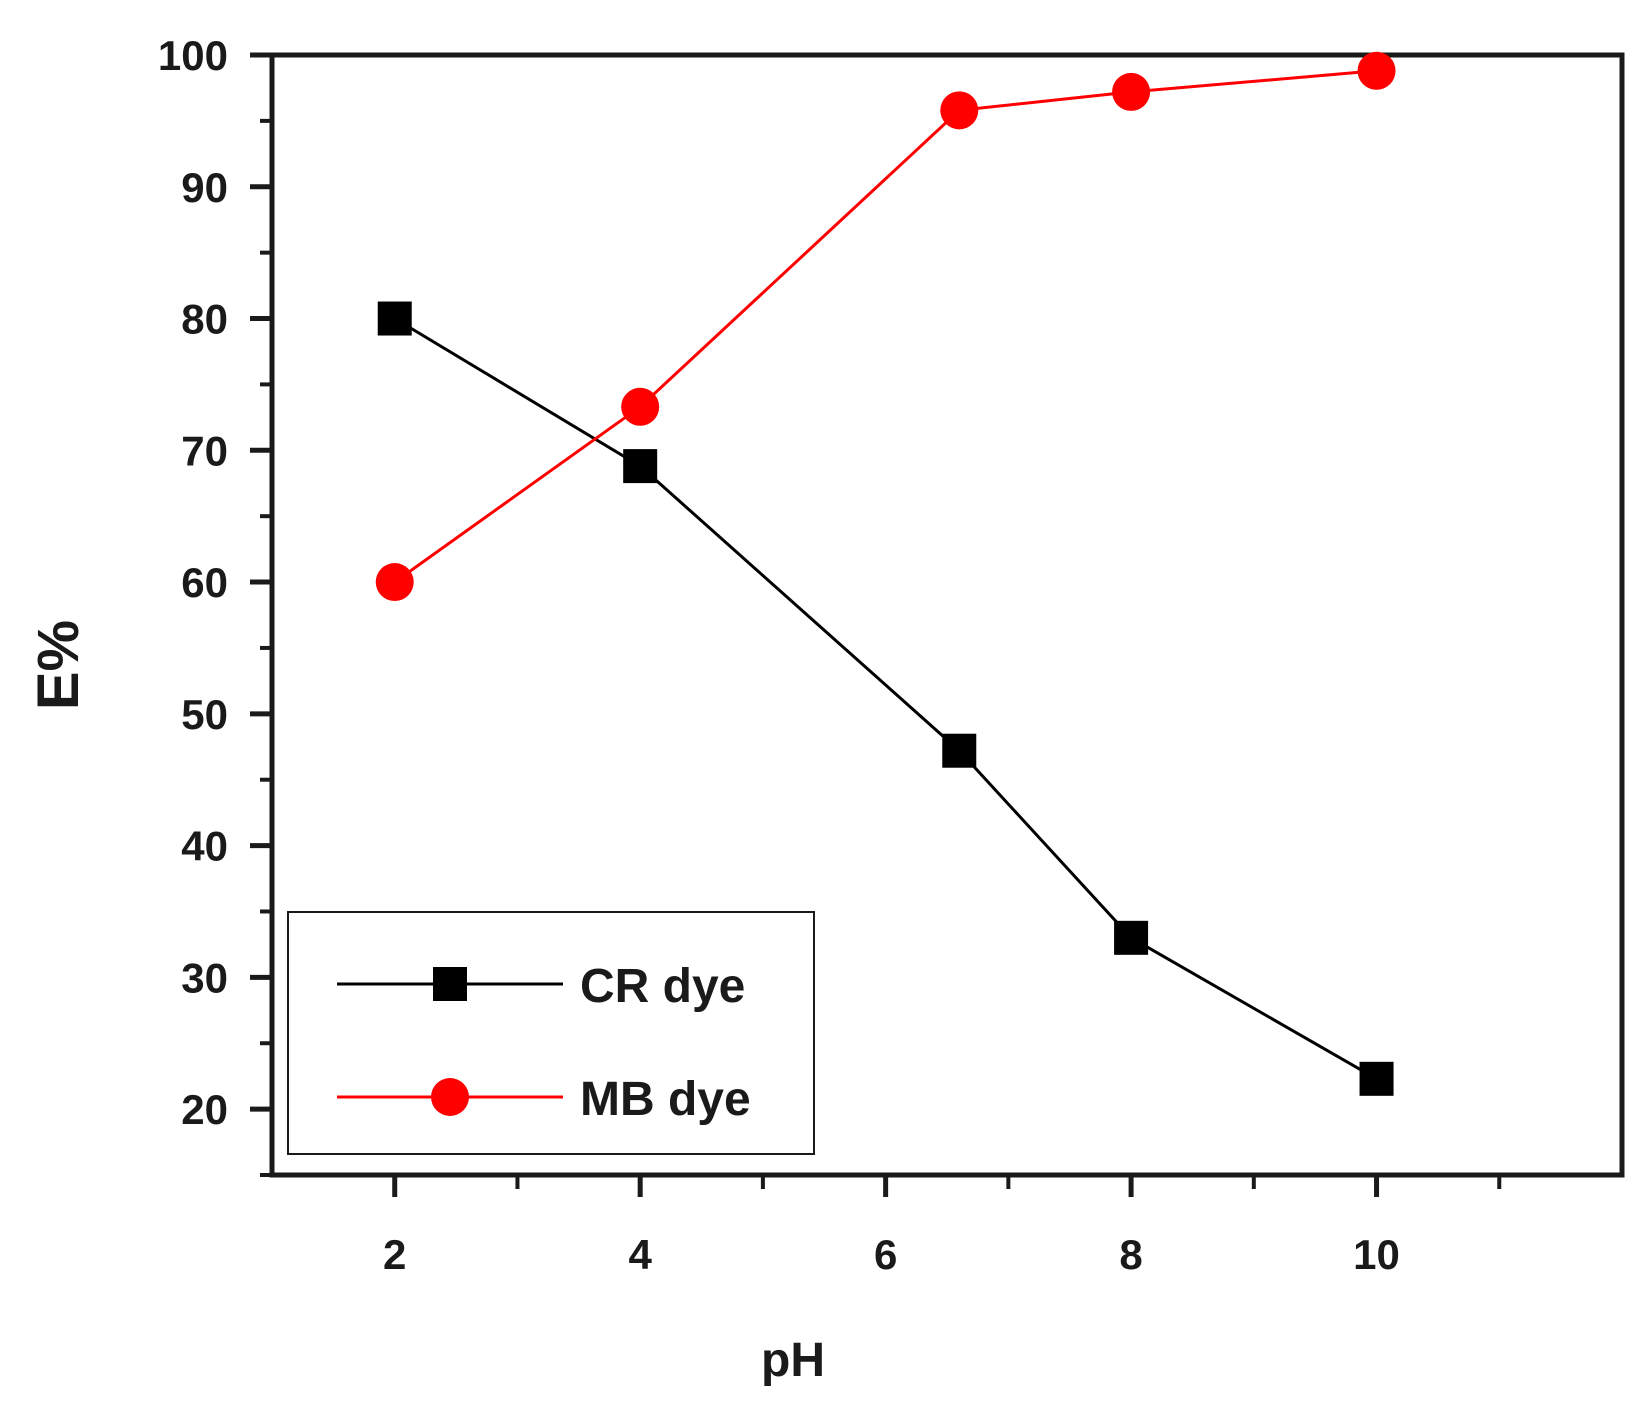 This screenshot has height=1408, width=1652. I want to click on legend: CR dye MB dye, so click(551, 1033).